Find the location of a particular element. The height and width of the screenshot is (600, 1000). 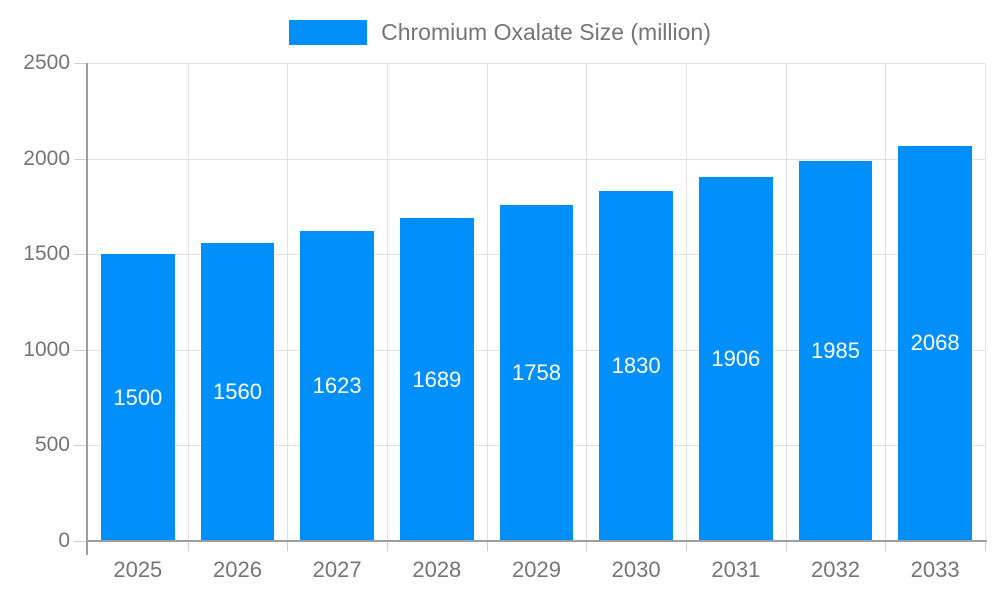

y-axis-tick-label: 500 is located at coordinates (52, 445).